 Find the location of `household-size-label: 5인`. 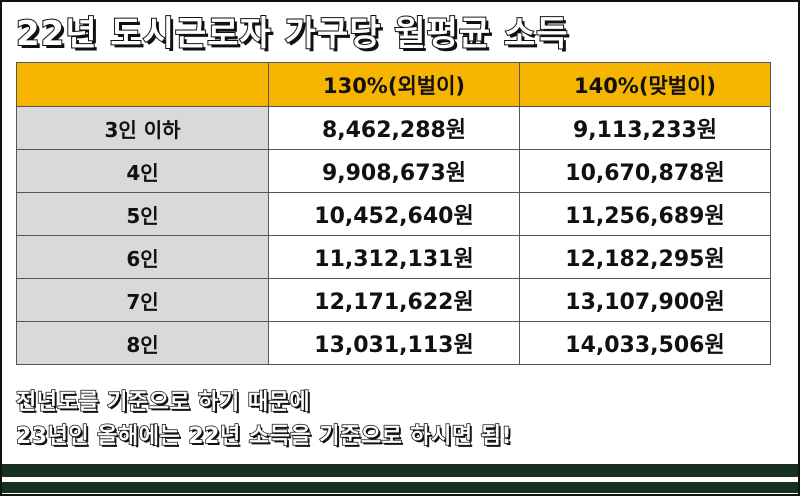

household-size-label: 5인 is located at coordinates (142, 214).